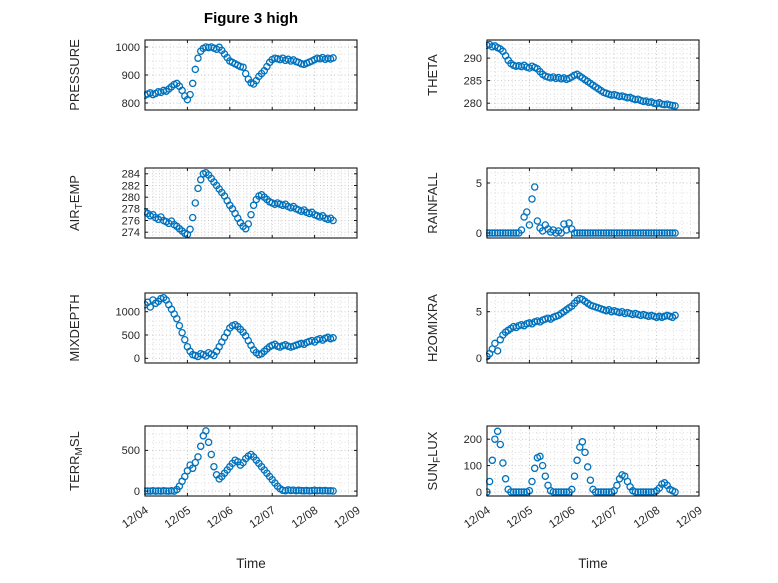 The height and width of the screenshot is (583, 778). Describe the element at coordinates (473, 440) in the screenshot. I see `y-tick-label: 200` at that location.